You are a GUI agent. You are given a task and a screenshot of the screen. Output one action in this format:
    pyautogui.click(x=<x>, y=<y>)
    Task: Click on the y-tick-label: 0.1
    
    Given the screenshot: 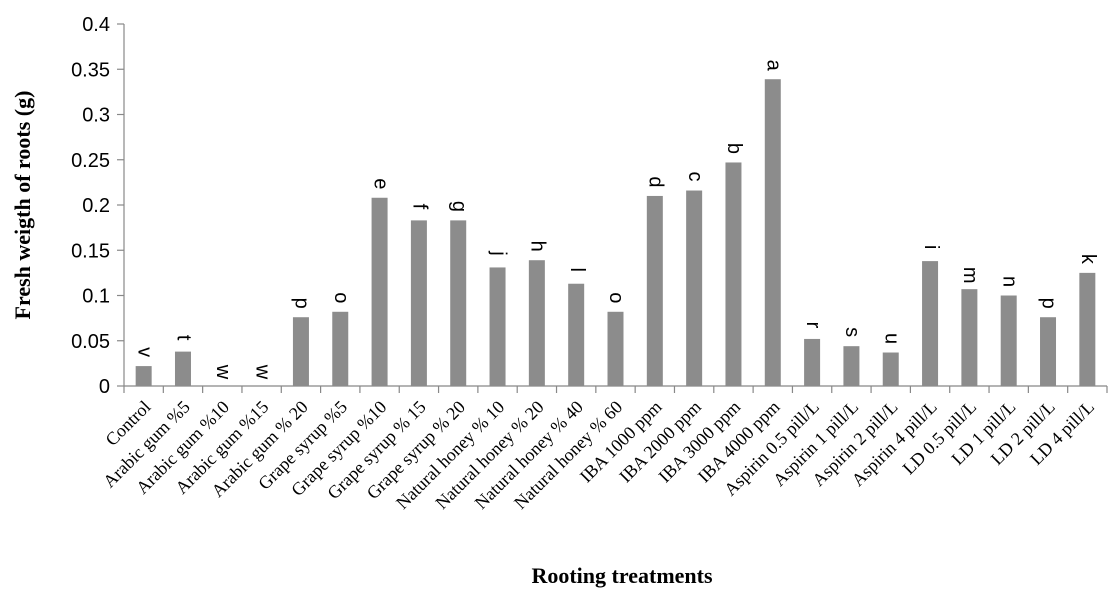 What is the action you would take?
    pyautogui.click(x=96, y=297)
    